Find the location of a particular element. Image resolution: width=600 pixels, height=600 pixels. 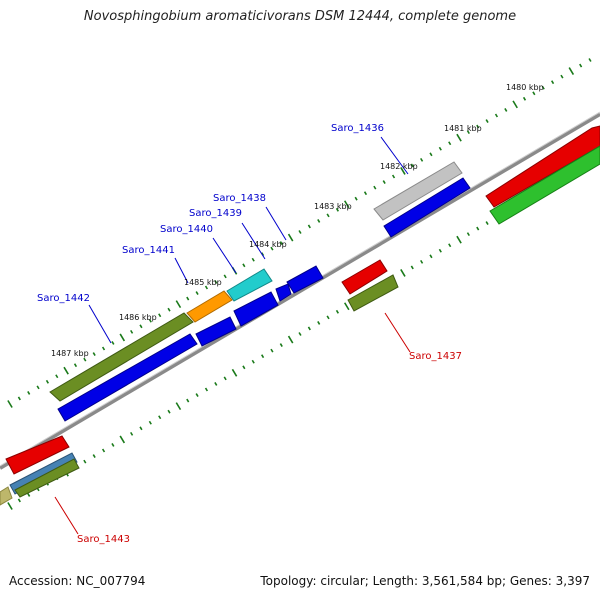

gene-label-saro-1436: Saro_1436 is located at coordinates (357, 128).